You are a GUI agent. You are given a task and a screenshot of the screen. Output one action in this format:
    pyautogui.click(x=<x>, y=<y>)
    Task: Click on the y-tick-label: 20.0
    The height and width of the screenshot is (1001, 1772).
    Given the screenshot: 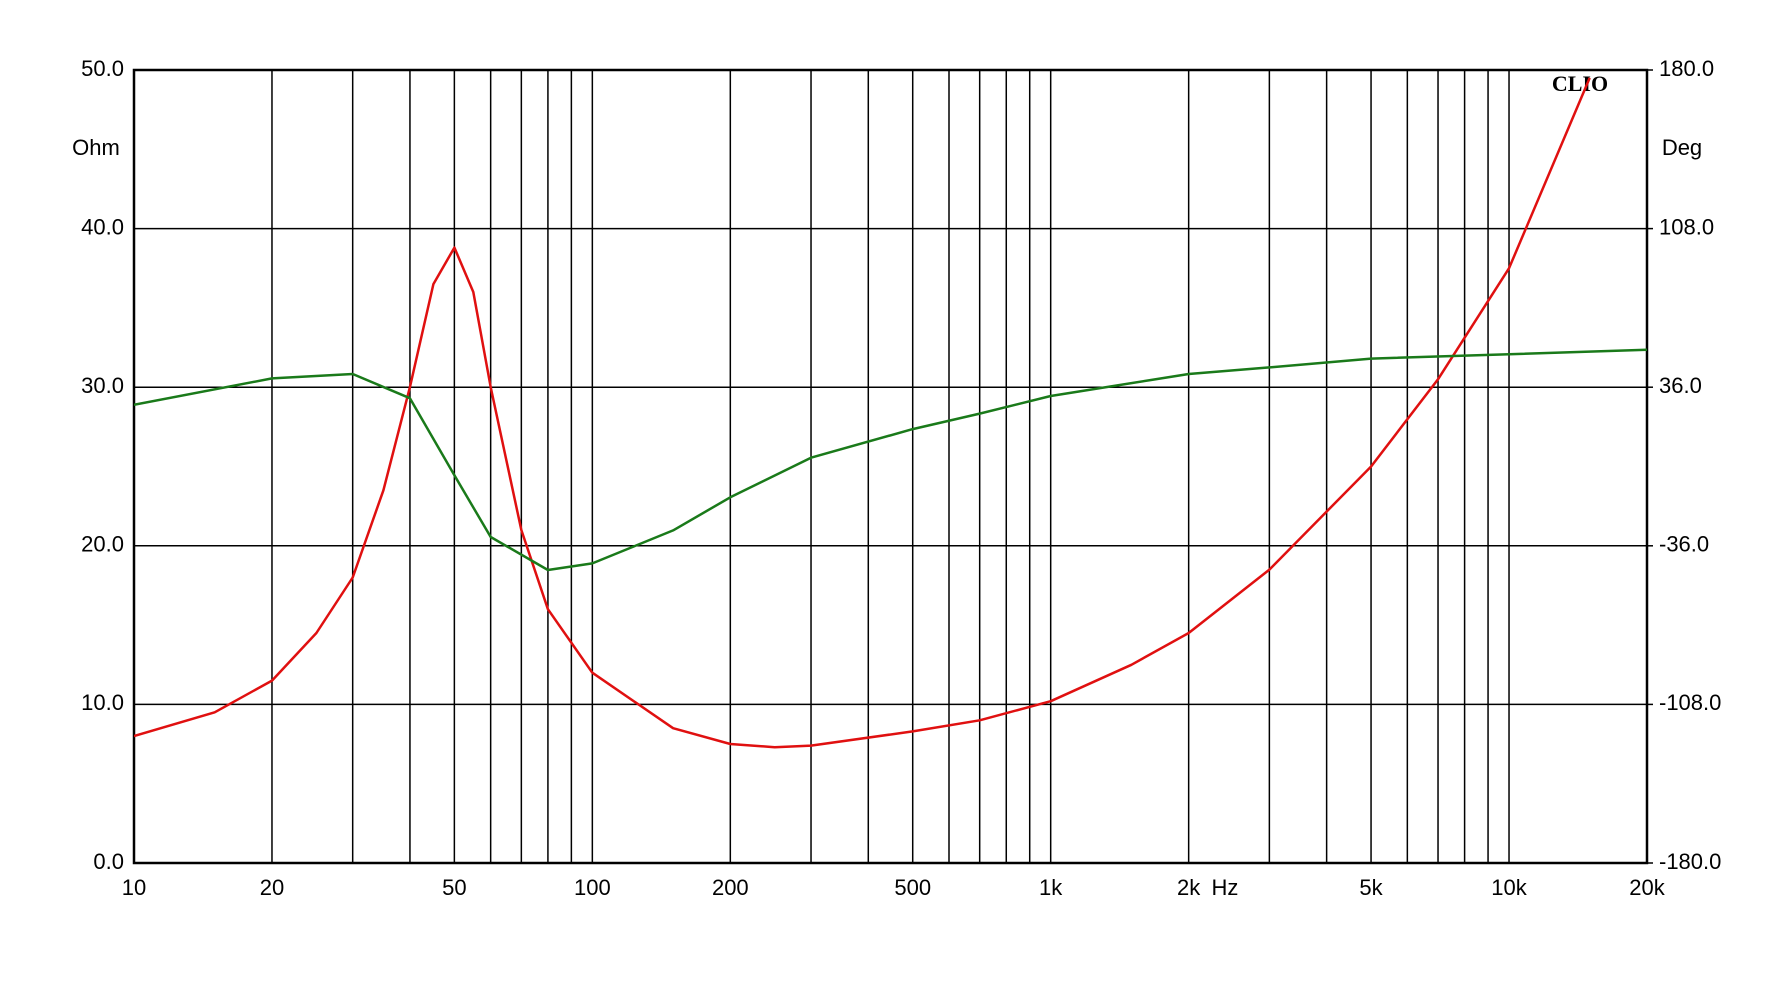 What is the action you would take?
    pyautogui.click(x=102, y=544)
    